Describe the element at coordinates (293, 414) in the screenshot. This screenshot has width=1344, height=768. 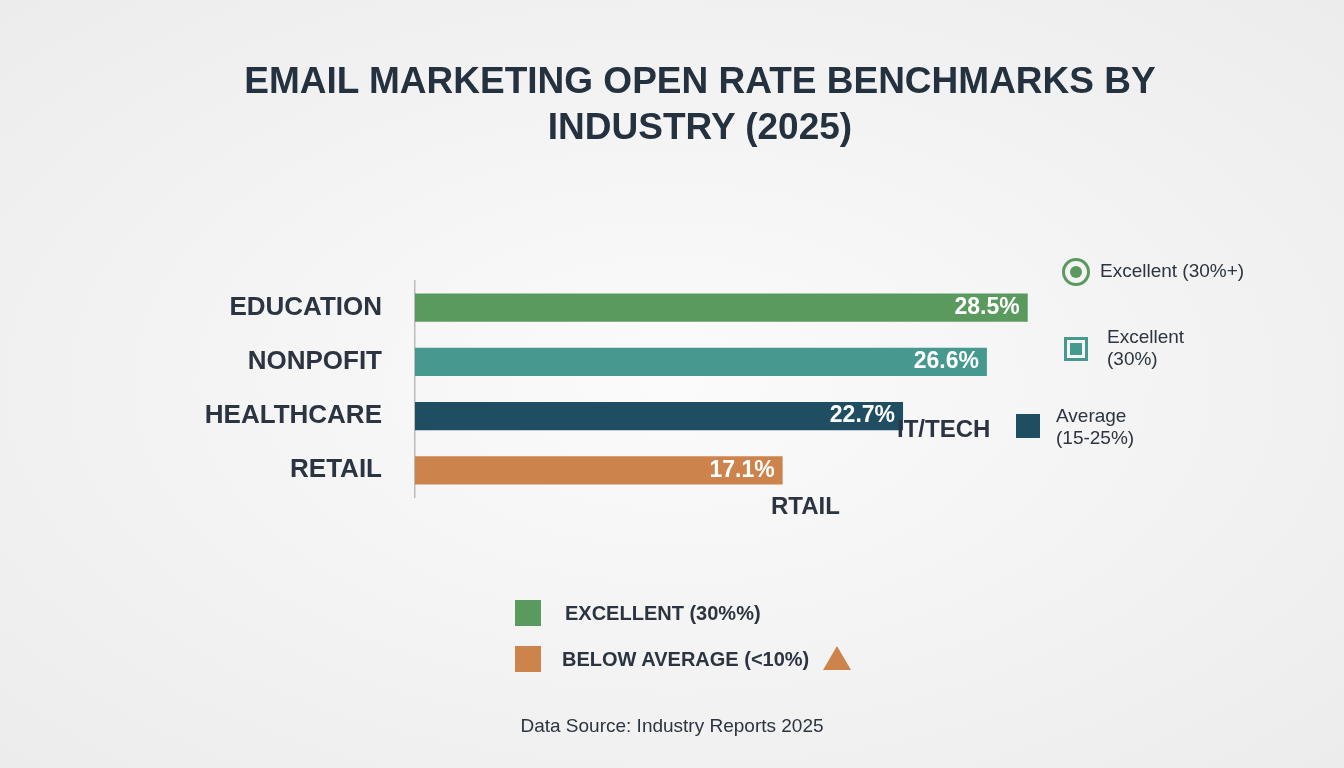
I see `y-tick-label: HEALTHCARE` at that location.